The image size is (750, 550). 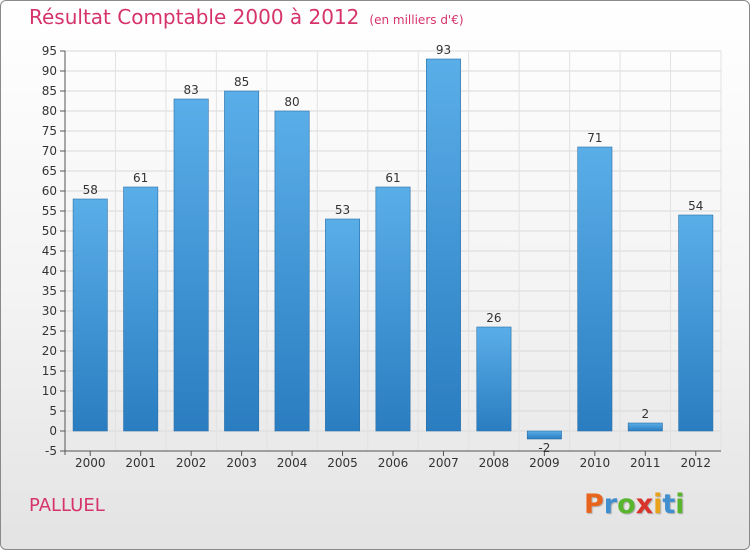 I want to click on logo-letter: o, so click(x=626, y=504).